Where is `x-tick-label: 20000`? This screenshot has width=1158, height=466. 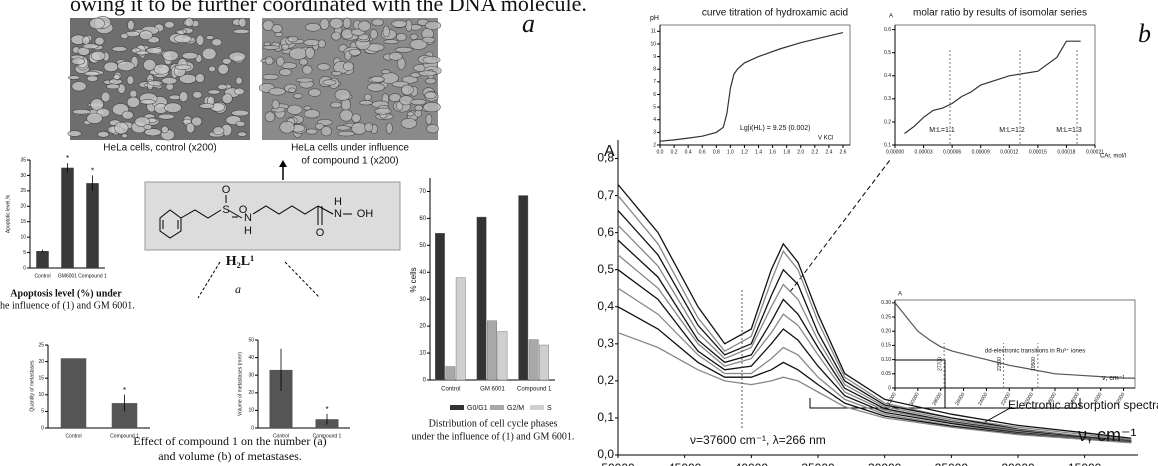 x-tick-label: 20000 is located at coordinates (1018, 463).